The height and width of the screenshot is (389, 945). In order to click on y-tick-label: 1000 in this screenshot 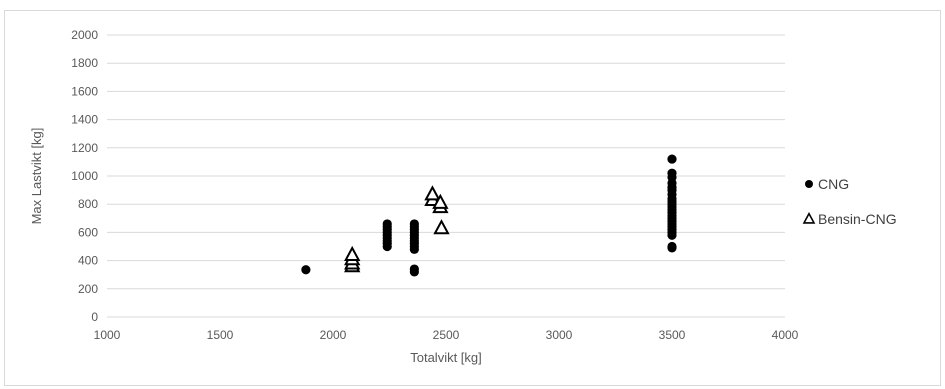, I will do `click(84, 176)`.